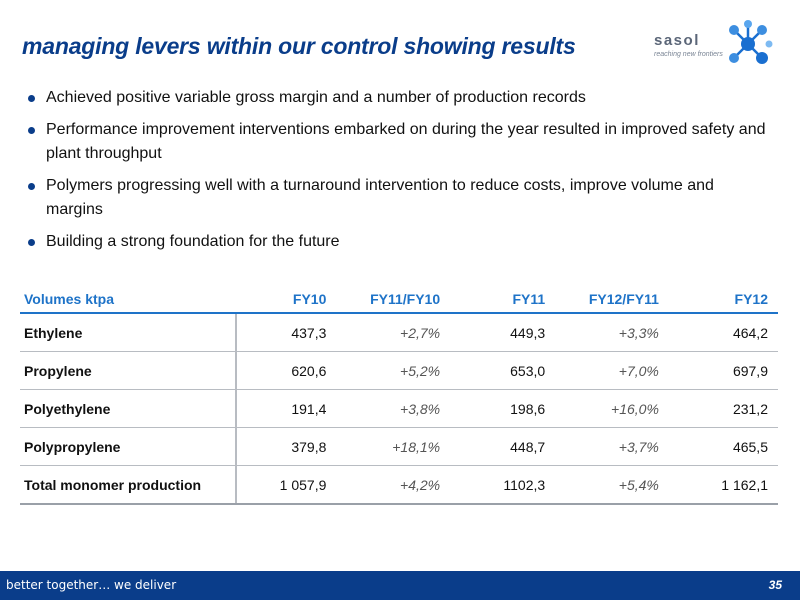  Describe the element at coordinates (723, 485) in the screenshot. I see `table-cell: 1 162,1` at that location.